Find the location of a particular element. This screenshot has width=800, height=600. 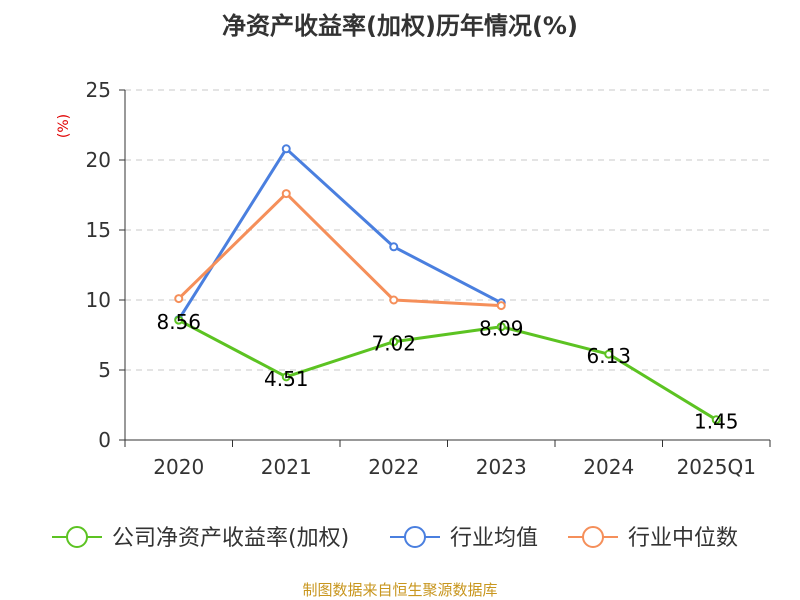

legend-label: 公司净资产收益率(加权) is located at coordinates (230, 538).